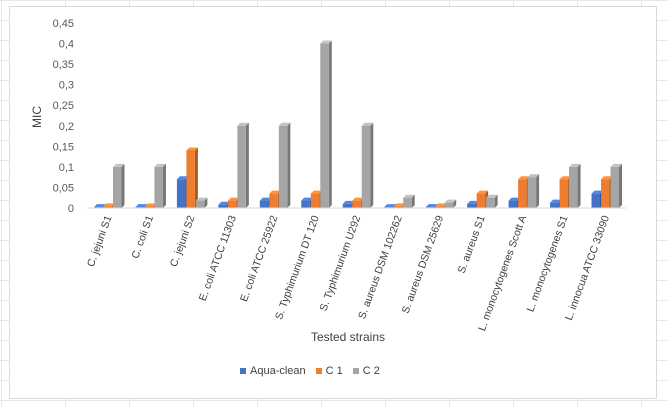  I want to click on legend-label: C 1, so click(334, 371).